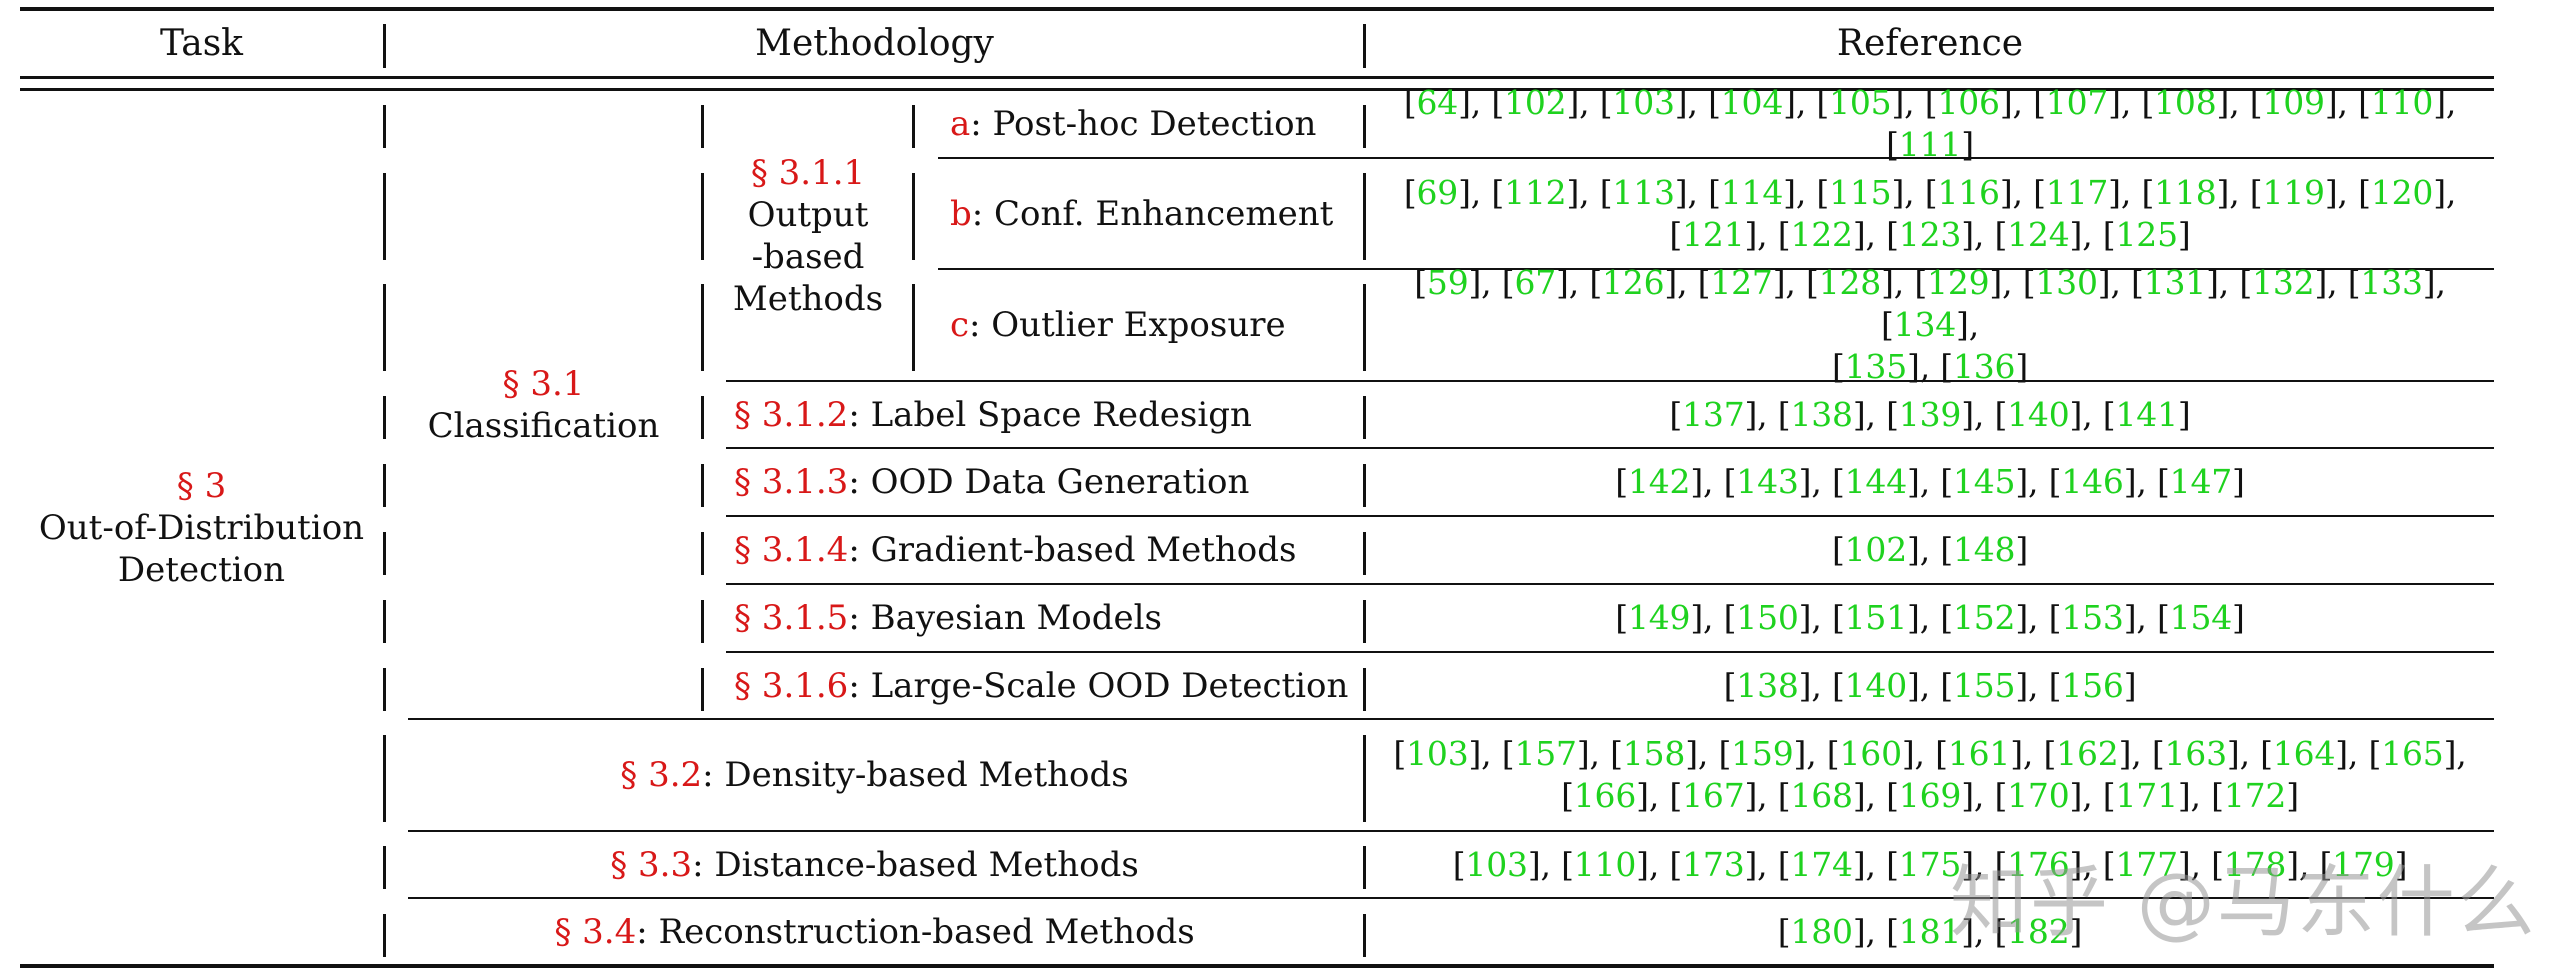  What do you see at coordinates (1930, 414) in the screenshot?
I see `citation-link: 139` at bounding box center [1930, 414].